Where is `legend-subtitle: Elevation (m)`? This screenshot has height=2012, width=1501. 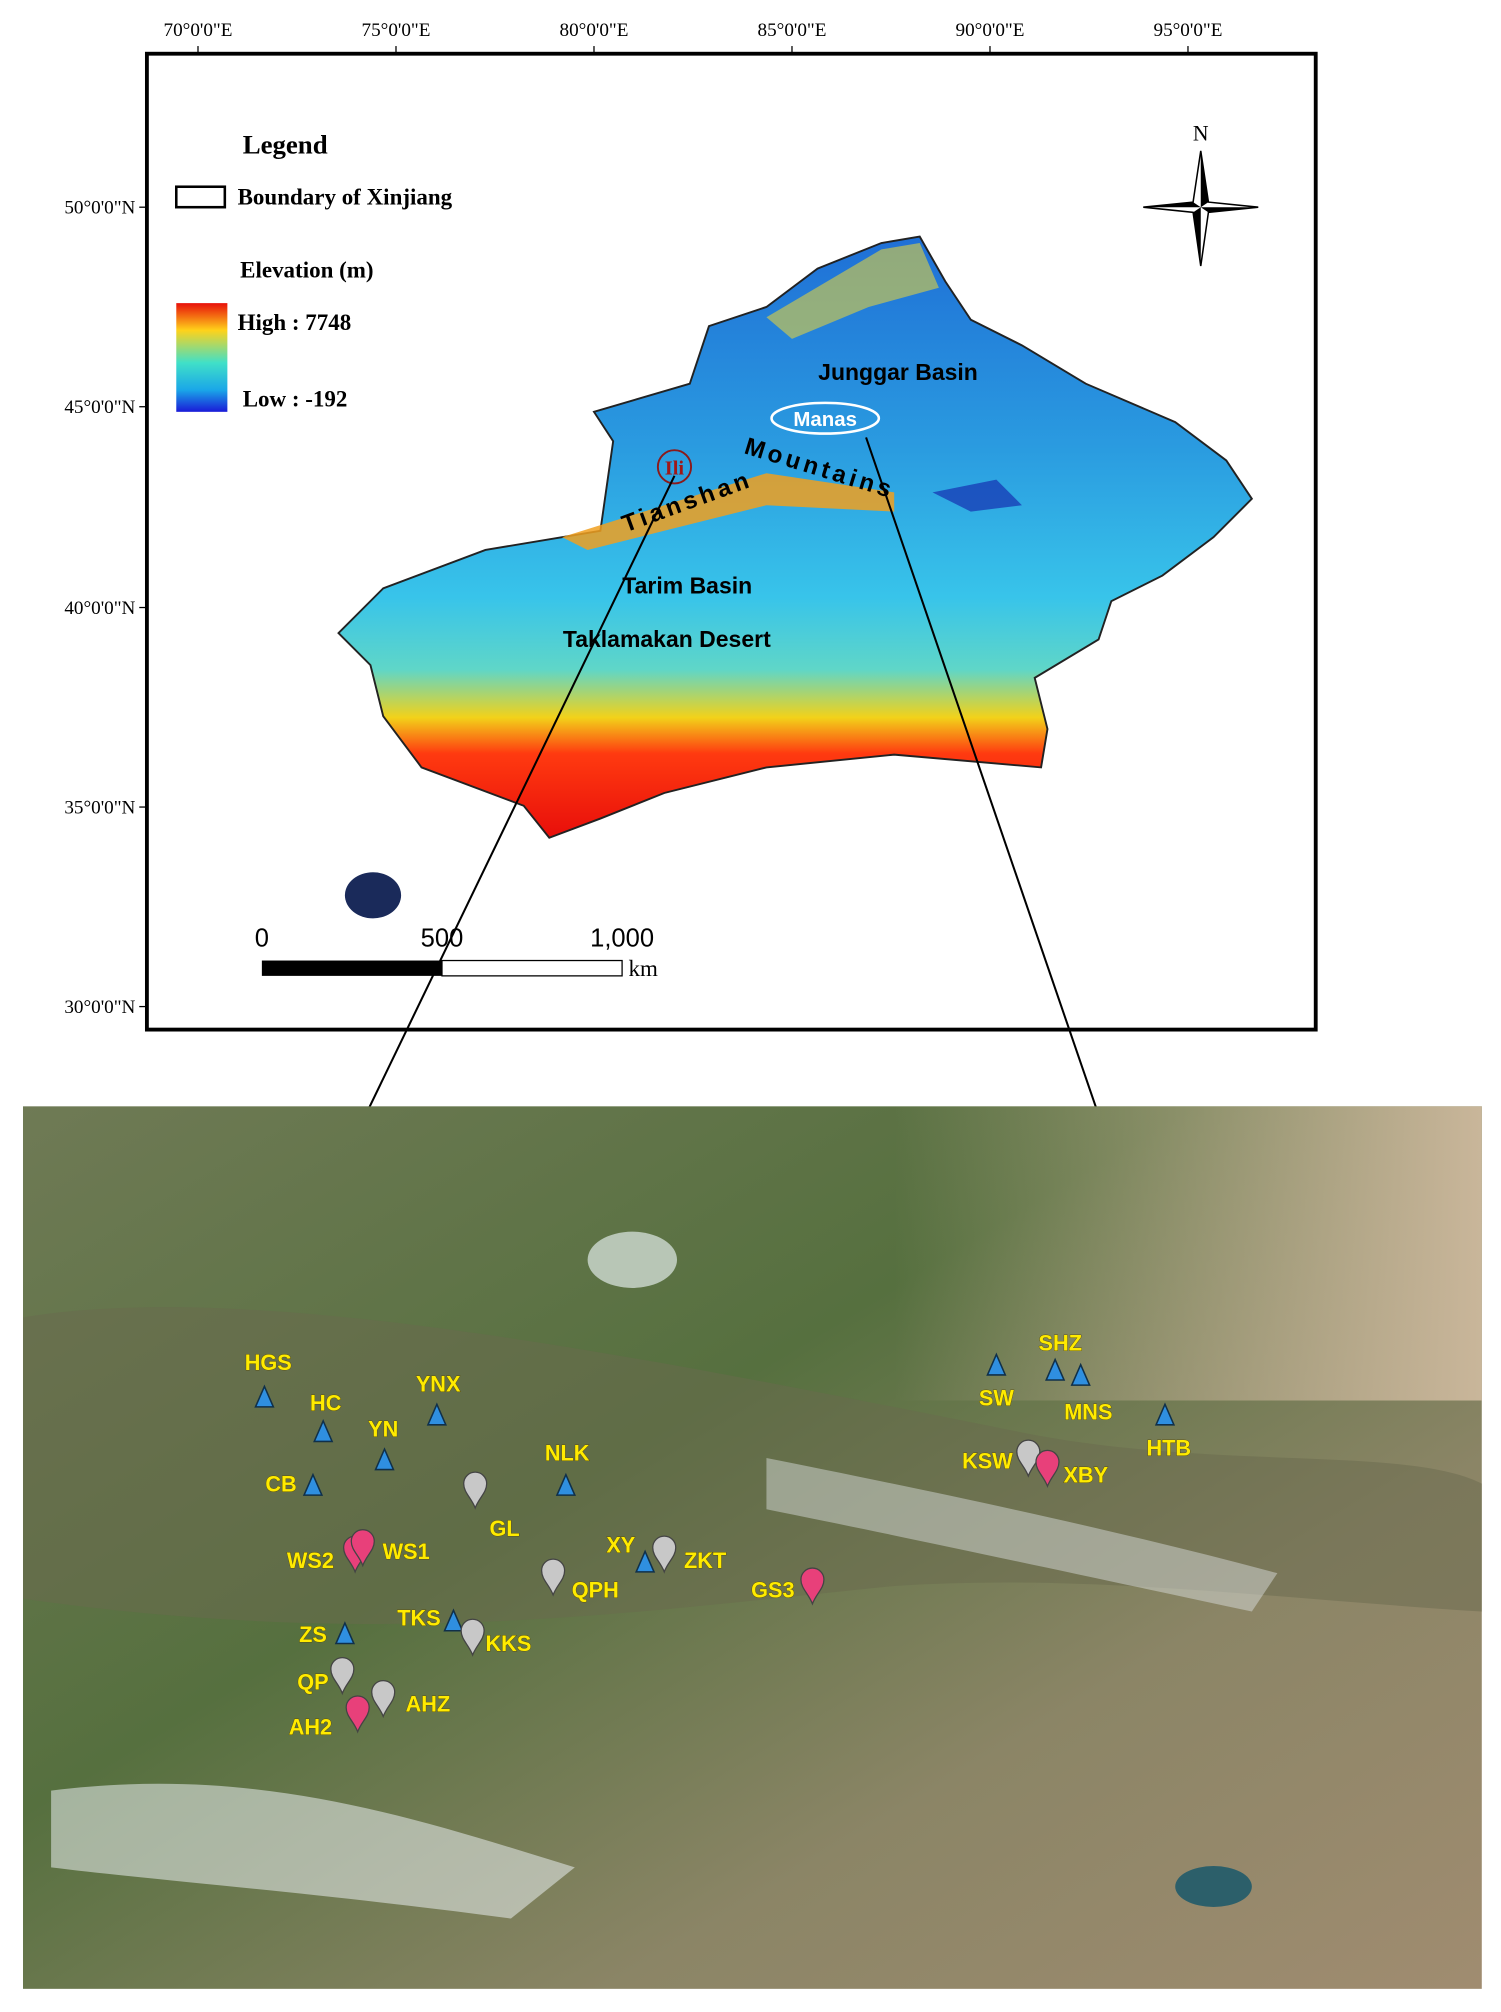 legend-subtitle: Elevation (m) is located at coordinates (306, 270).